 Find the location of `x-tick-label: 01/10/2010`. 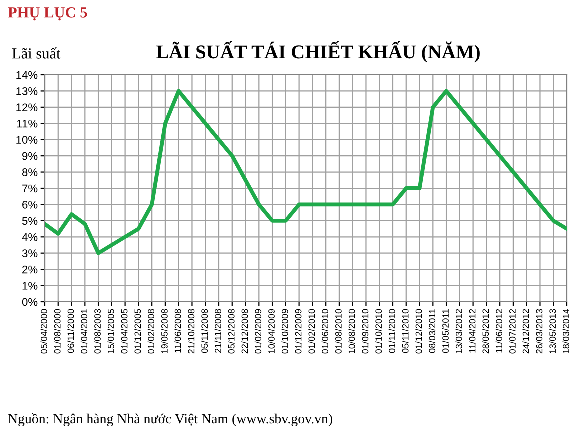

x-tick-label: 01/10/2010 is located at coordinates (378, 331).